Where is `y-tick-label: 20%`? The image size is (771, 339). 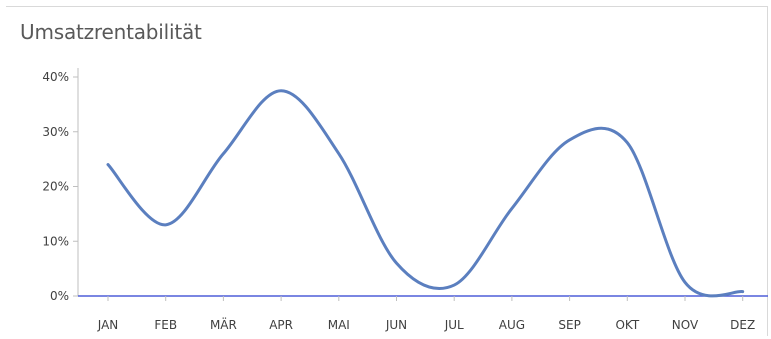 y-tick-label: 20% is located at coordinates (55, 187).